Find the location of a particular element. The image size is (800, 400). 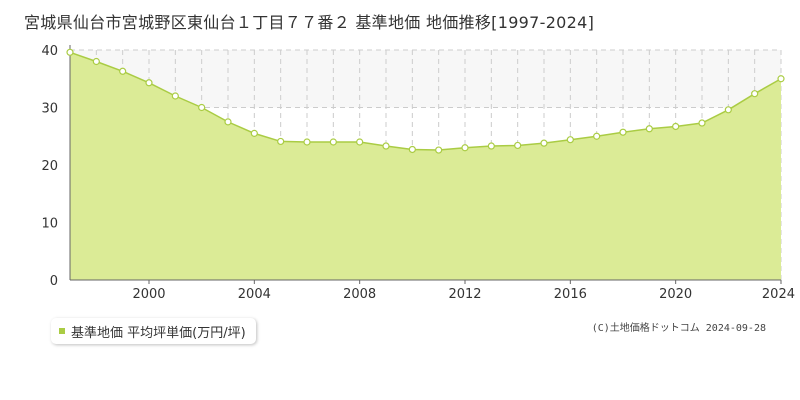

x-tick-labels: 2000 2004 2008 2012 2016 2020 2024 is located at coordinates (463, 294).